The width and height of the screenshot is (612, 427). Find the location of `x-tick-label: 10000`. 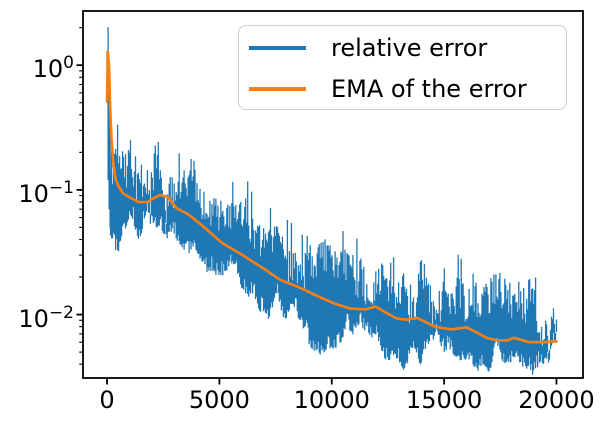

x-tick-label: 10000 is located at coordinates (331, 400).